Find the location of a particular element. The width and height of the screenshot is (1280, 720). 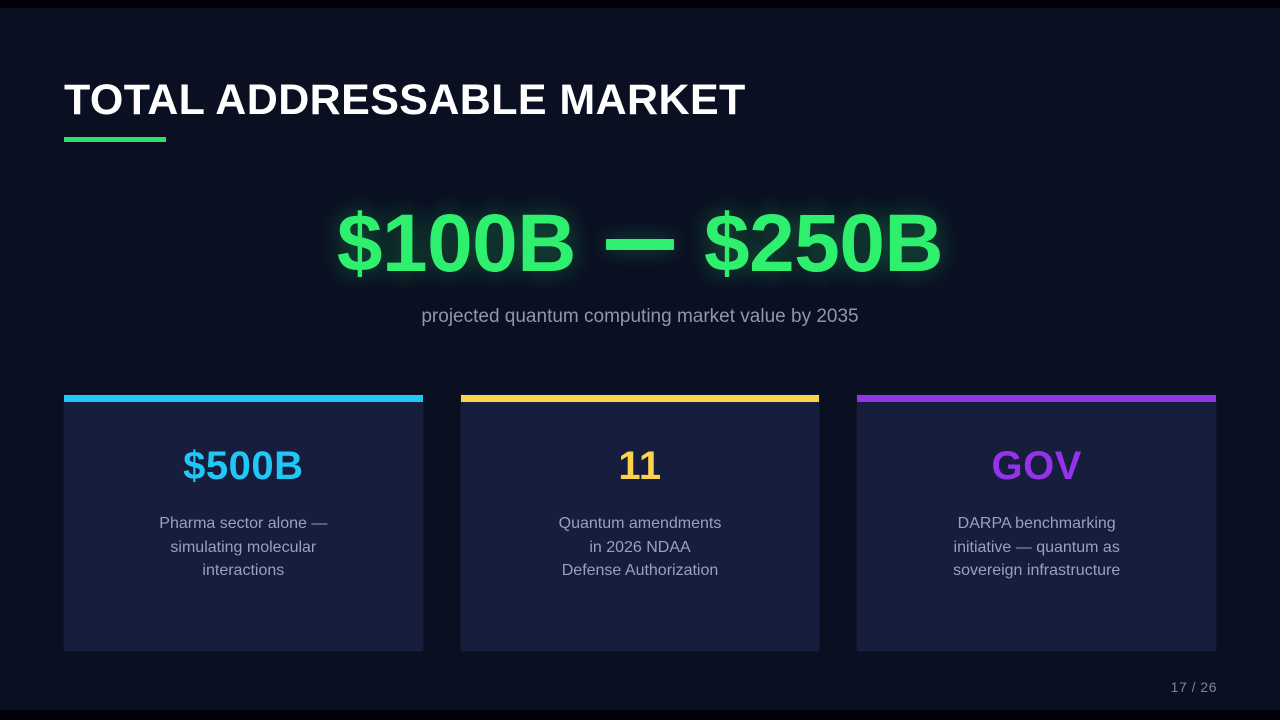

page-indicator: 17 / 26 is located at coordinates (1193, 687).